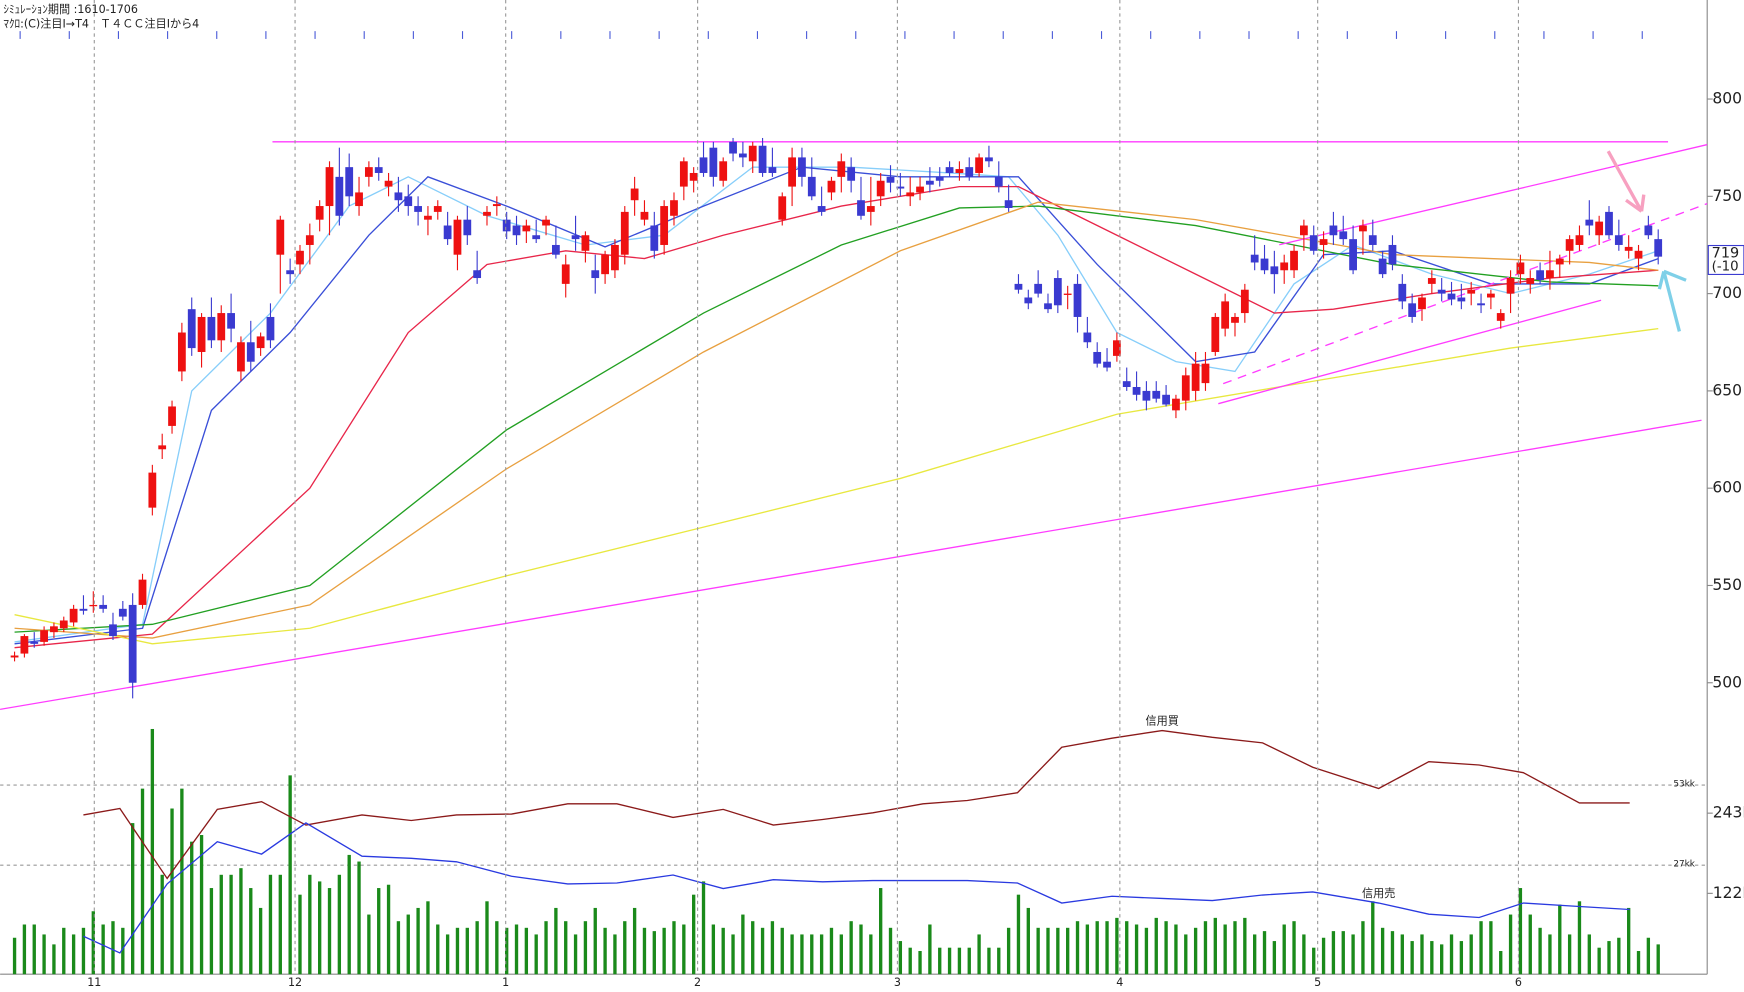 The image size is (1744, 992). I want to click on last-price-box, so click(1725, 259).